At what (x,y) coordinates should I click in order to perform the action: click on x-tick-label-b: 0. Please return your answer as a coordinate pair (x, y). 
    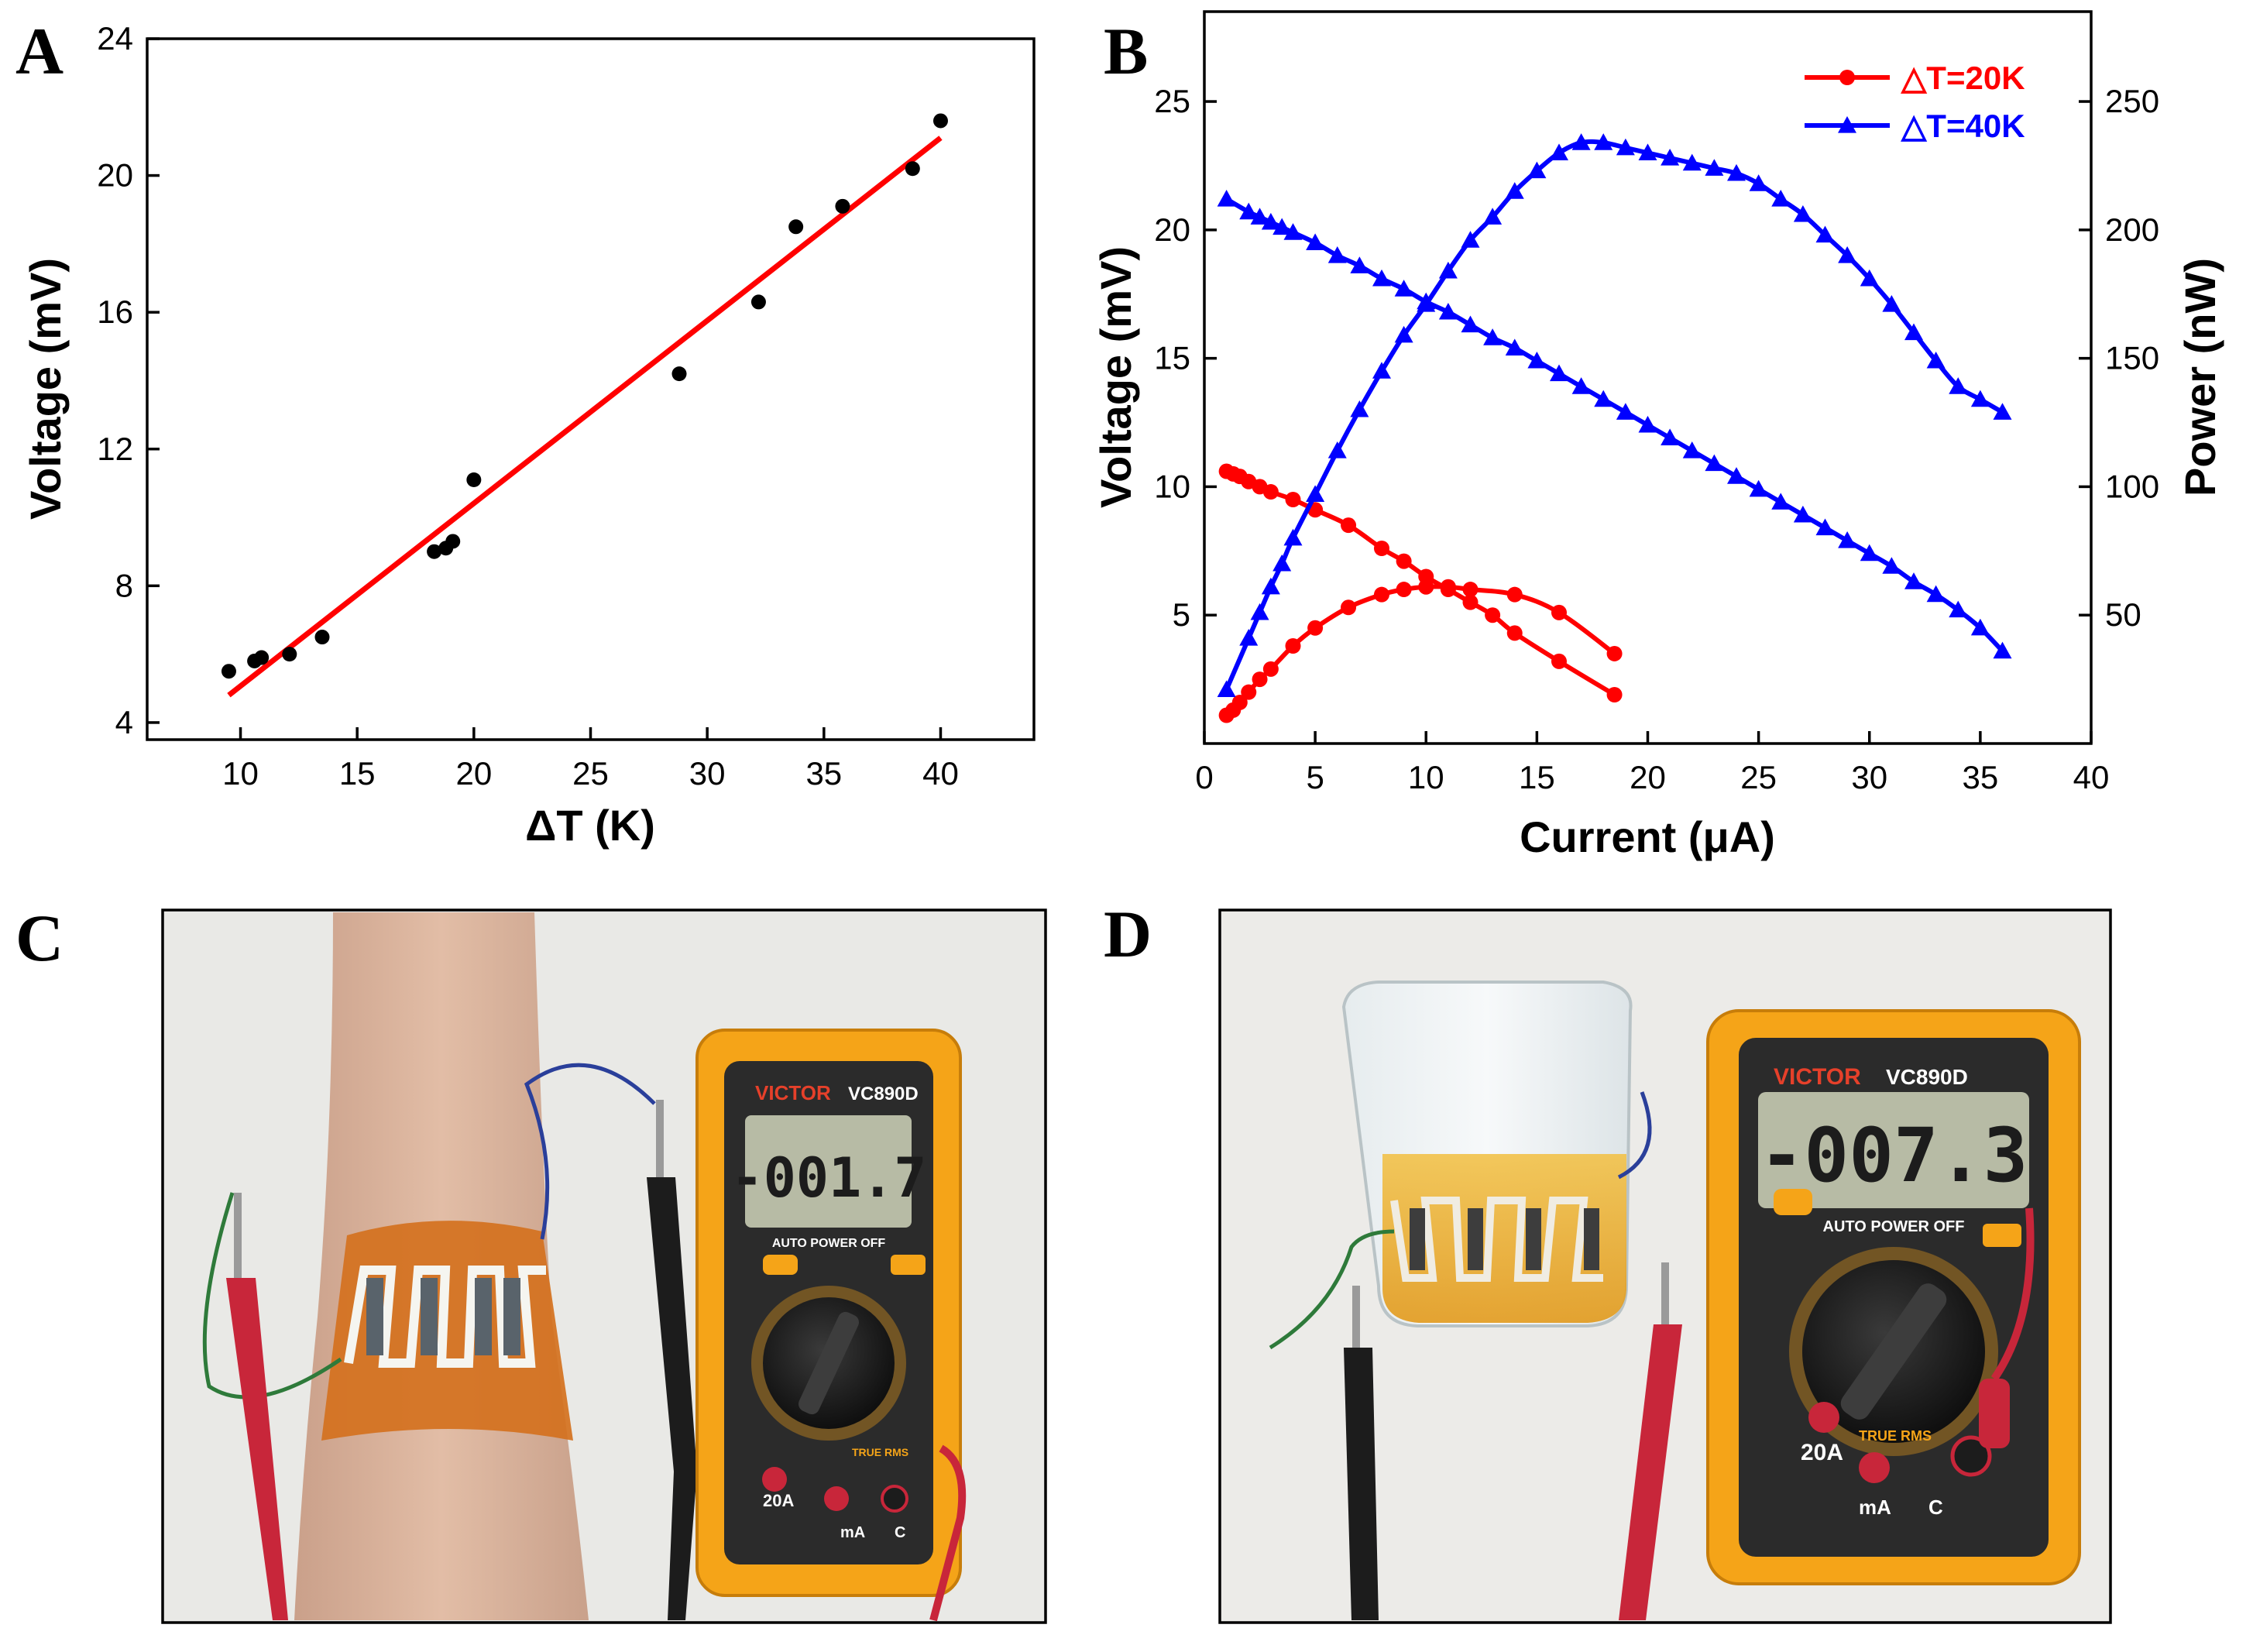
    Looking at the image, I should click on (1204, 777).